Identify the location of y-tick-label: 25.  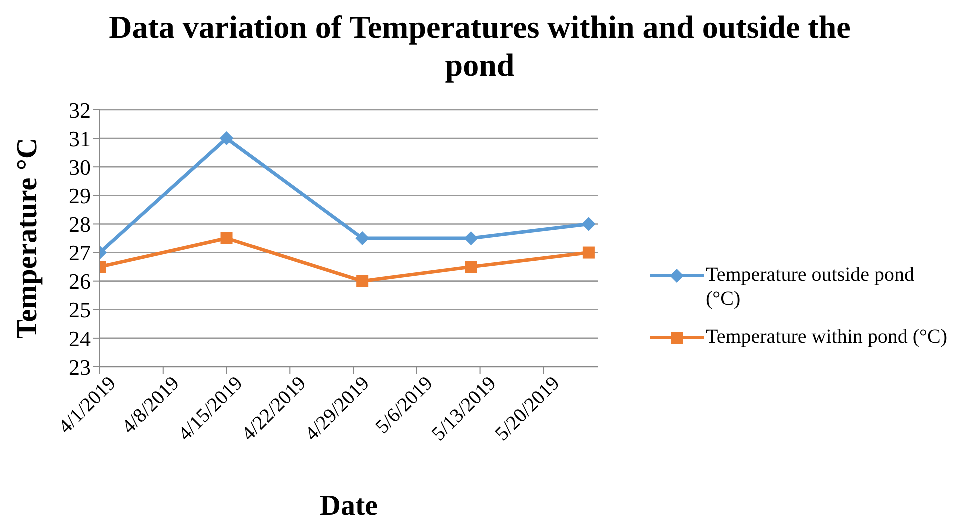
(80, 310).